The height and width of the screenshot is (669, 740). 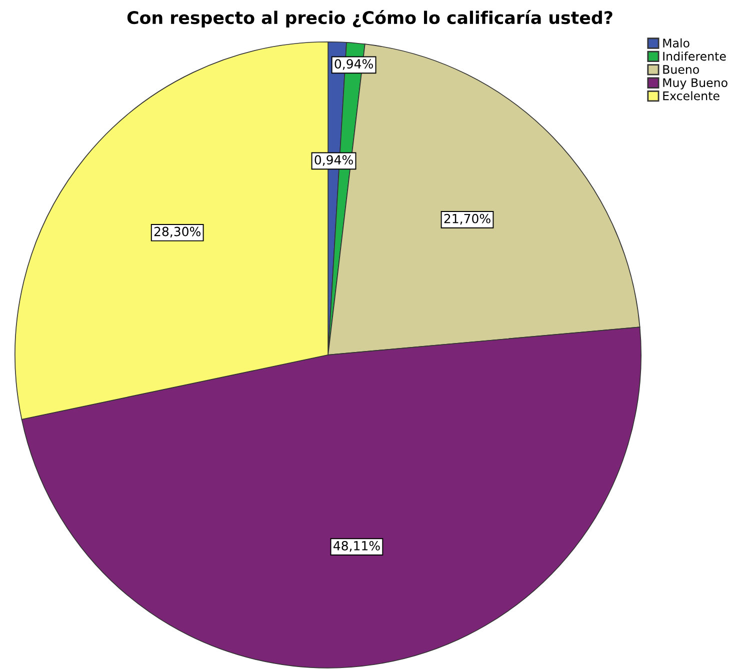 What do you see at coordinates (676, 43) in the screenshot?
I see `legend-label: Malo` at bounding box center [676, 43].